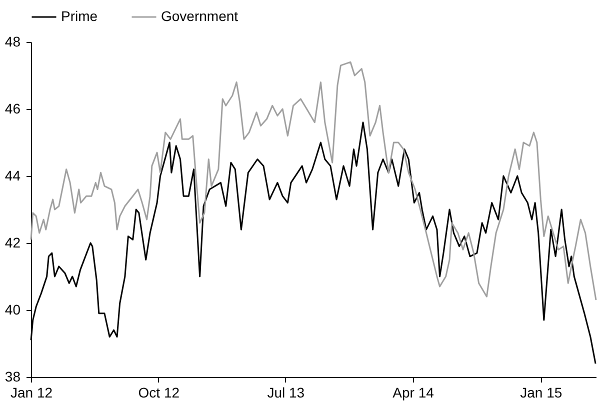  What do you see at coordinates (541, 392) in the screenshot?
I see `x-tick-label: Jan 15` at bounding box center [541, 392].